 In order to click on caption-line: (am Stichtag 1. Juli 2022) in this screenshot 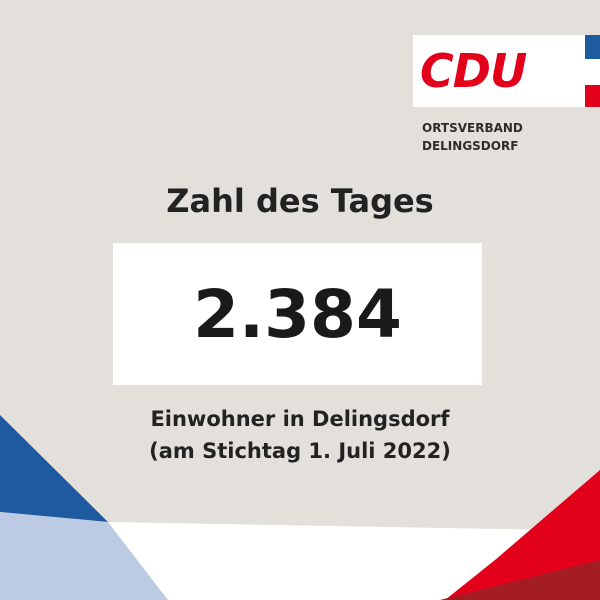, I will do `click(300, 451)`.